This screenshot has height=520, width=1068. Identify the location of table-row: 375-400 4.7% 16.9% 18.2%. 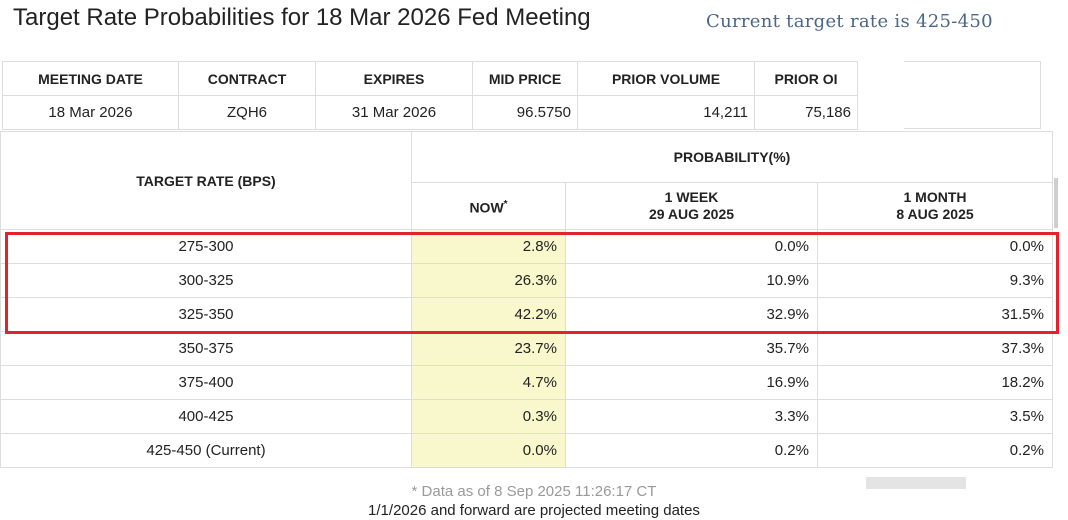
(526, 382).